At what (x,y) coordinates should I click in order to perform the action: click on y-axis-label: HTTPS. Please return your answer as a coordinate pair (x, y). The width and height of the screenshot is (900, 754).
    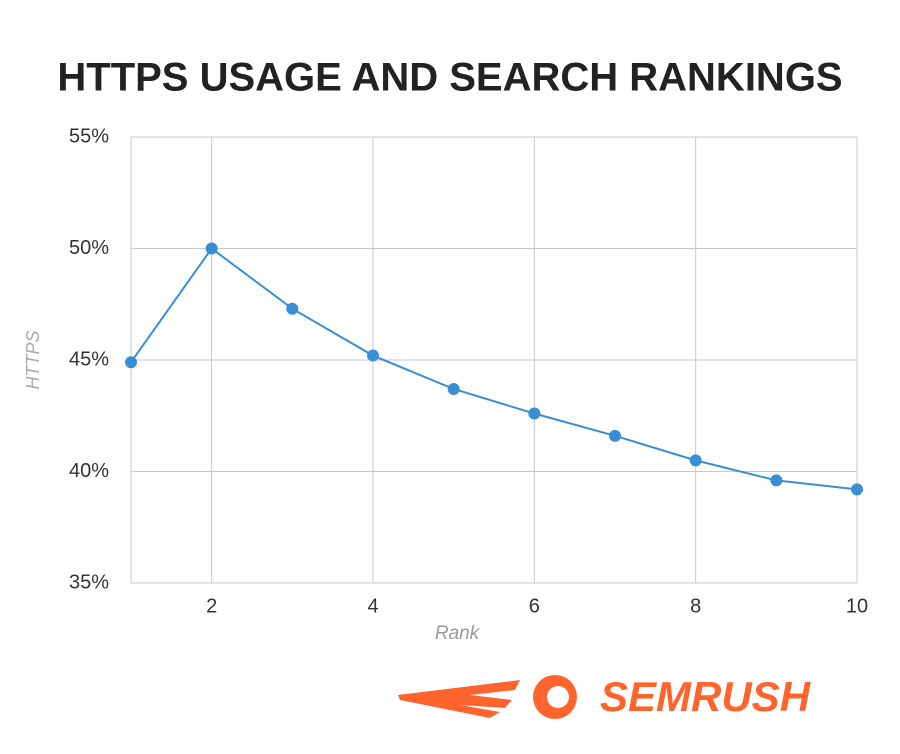
    Looking at the image, I should click on (33, 359).